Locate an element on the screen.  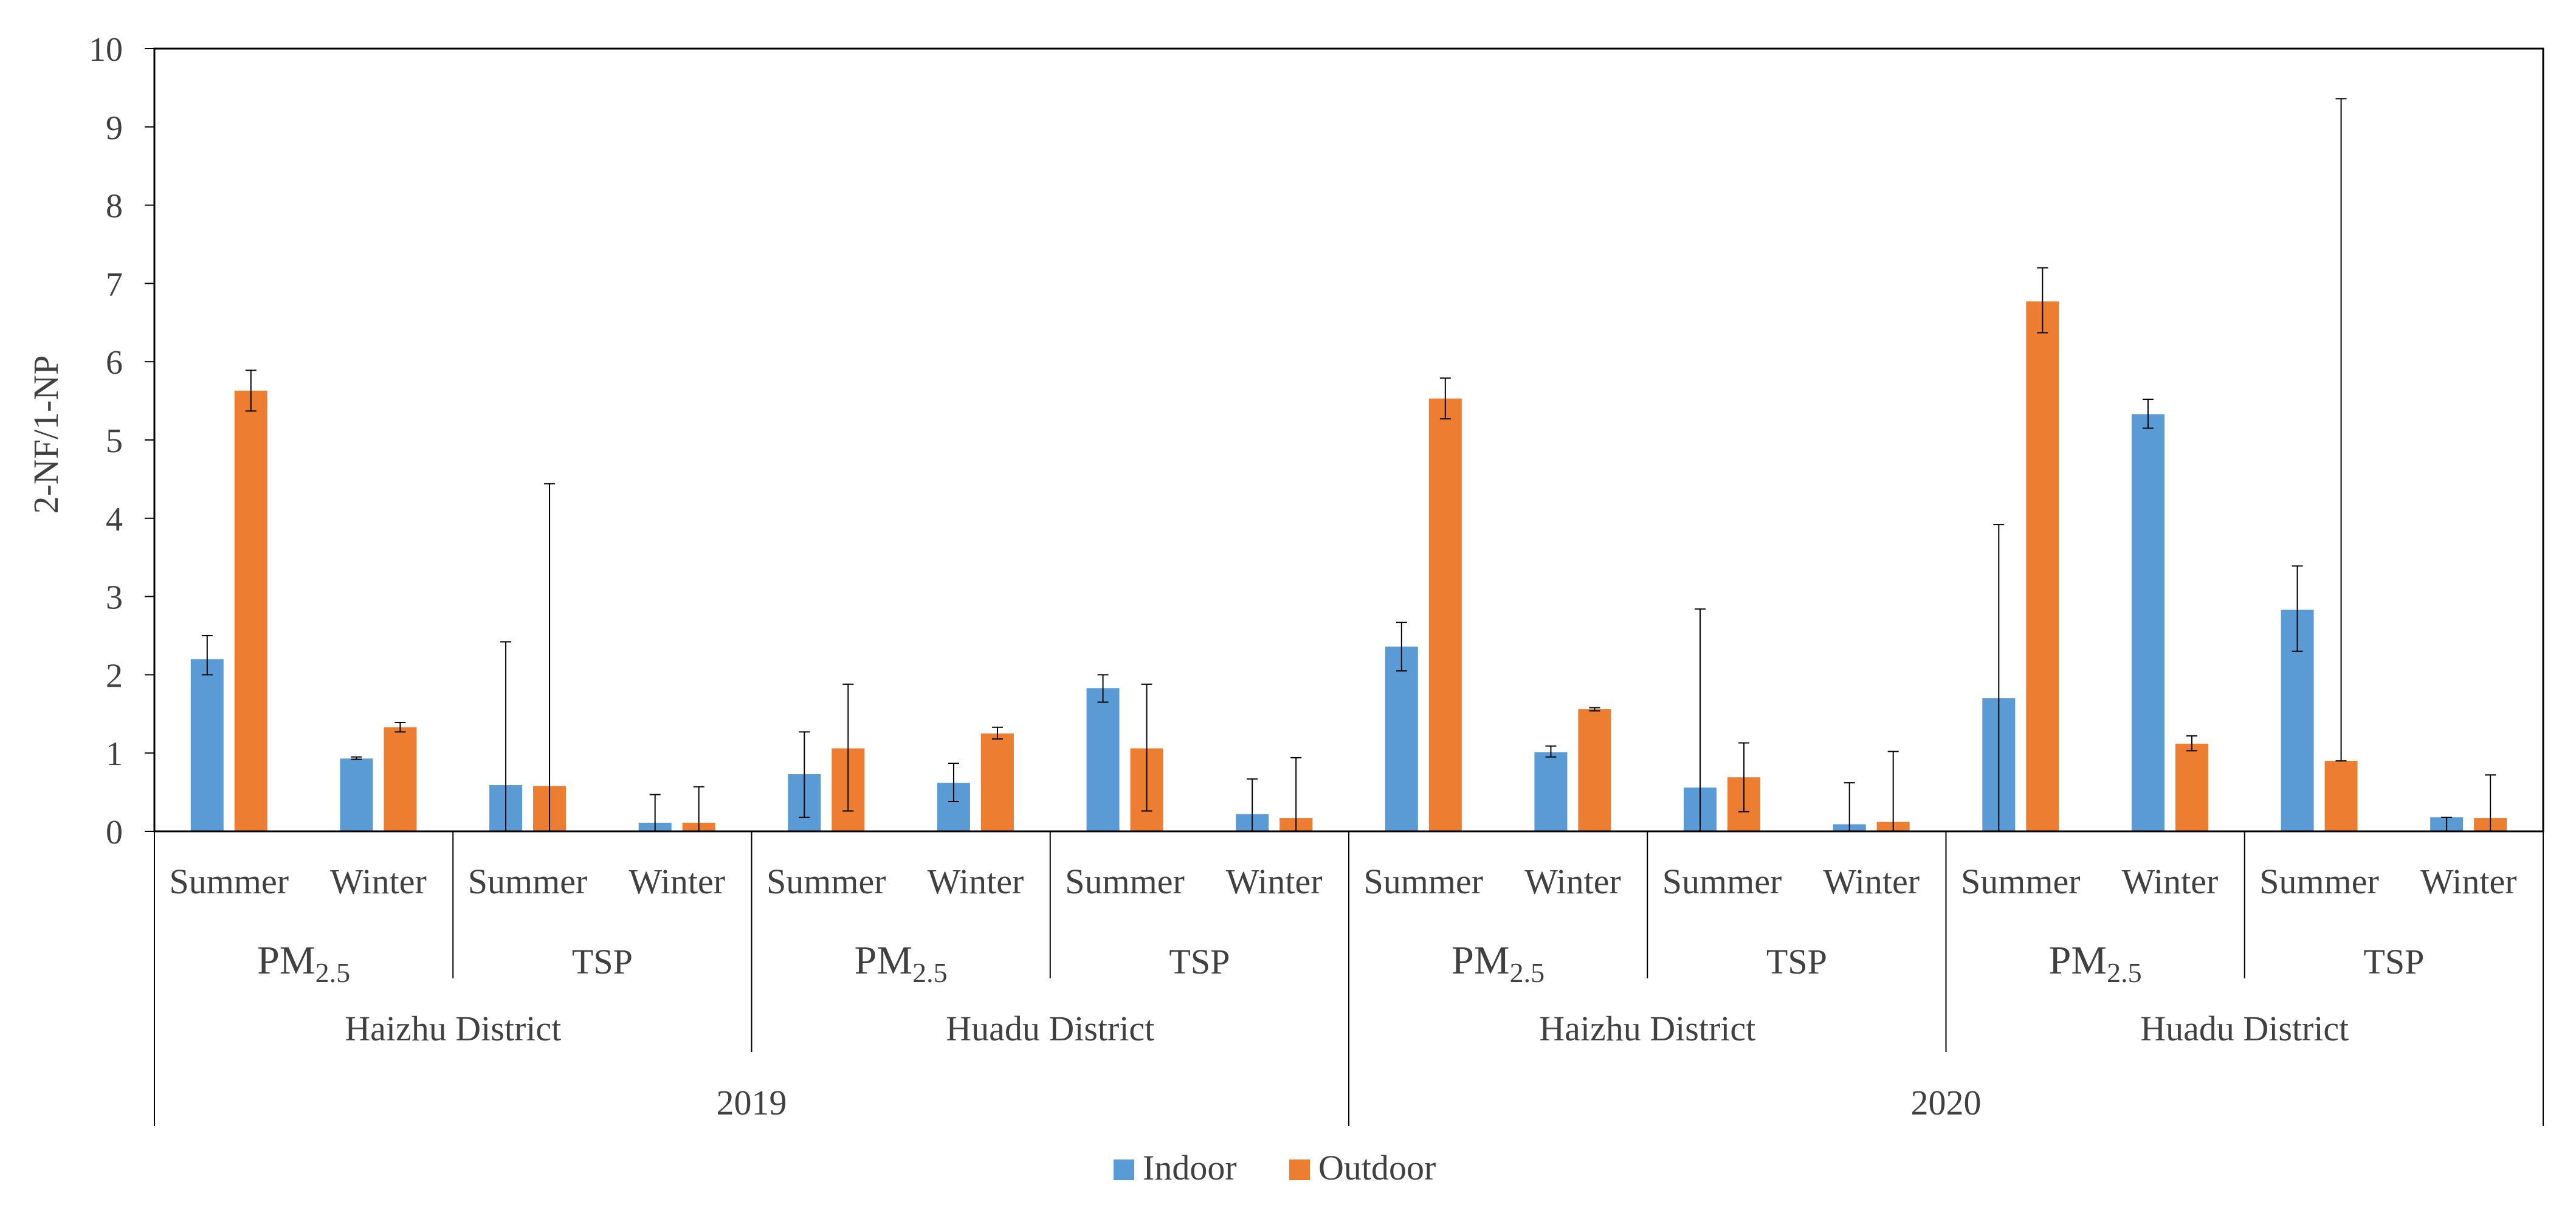
y-axis-label: 2-NF/1-NP is located at coordinates (46, 434).